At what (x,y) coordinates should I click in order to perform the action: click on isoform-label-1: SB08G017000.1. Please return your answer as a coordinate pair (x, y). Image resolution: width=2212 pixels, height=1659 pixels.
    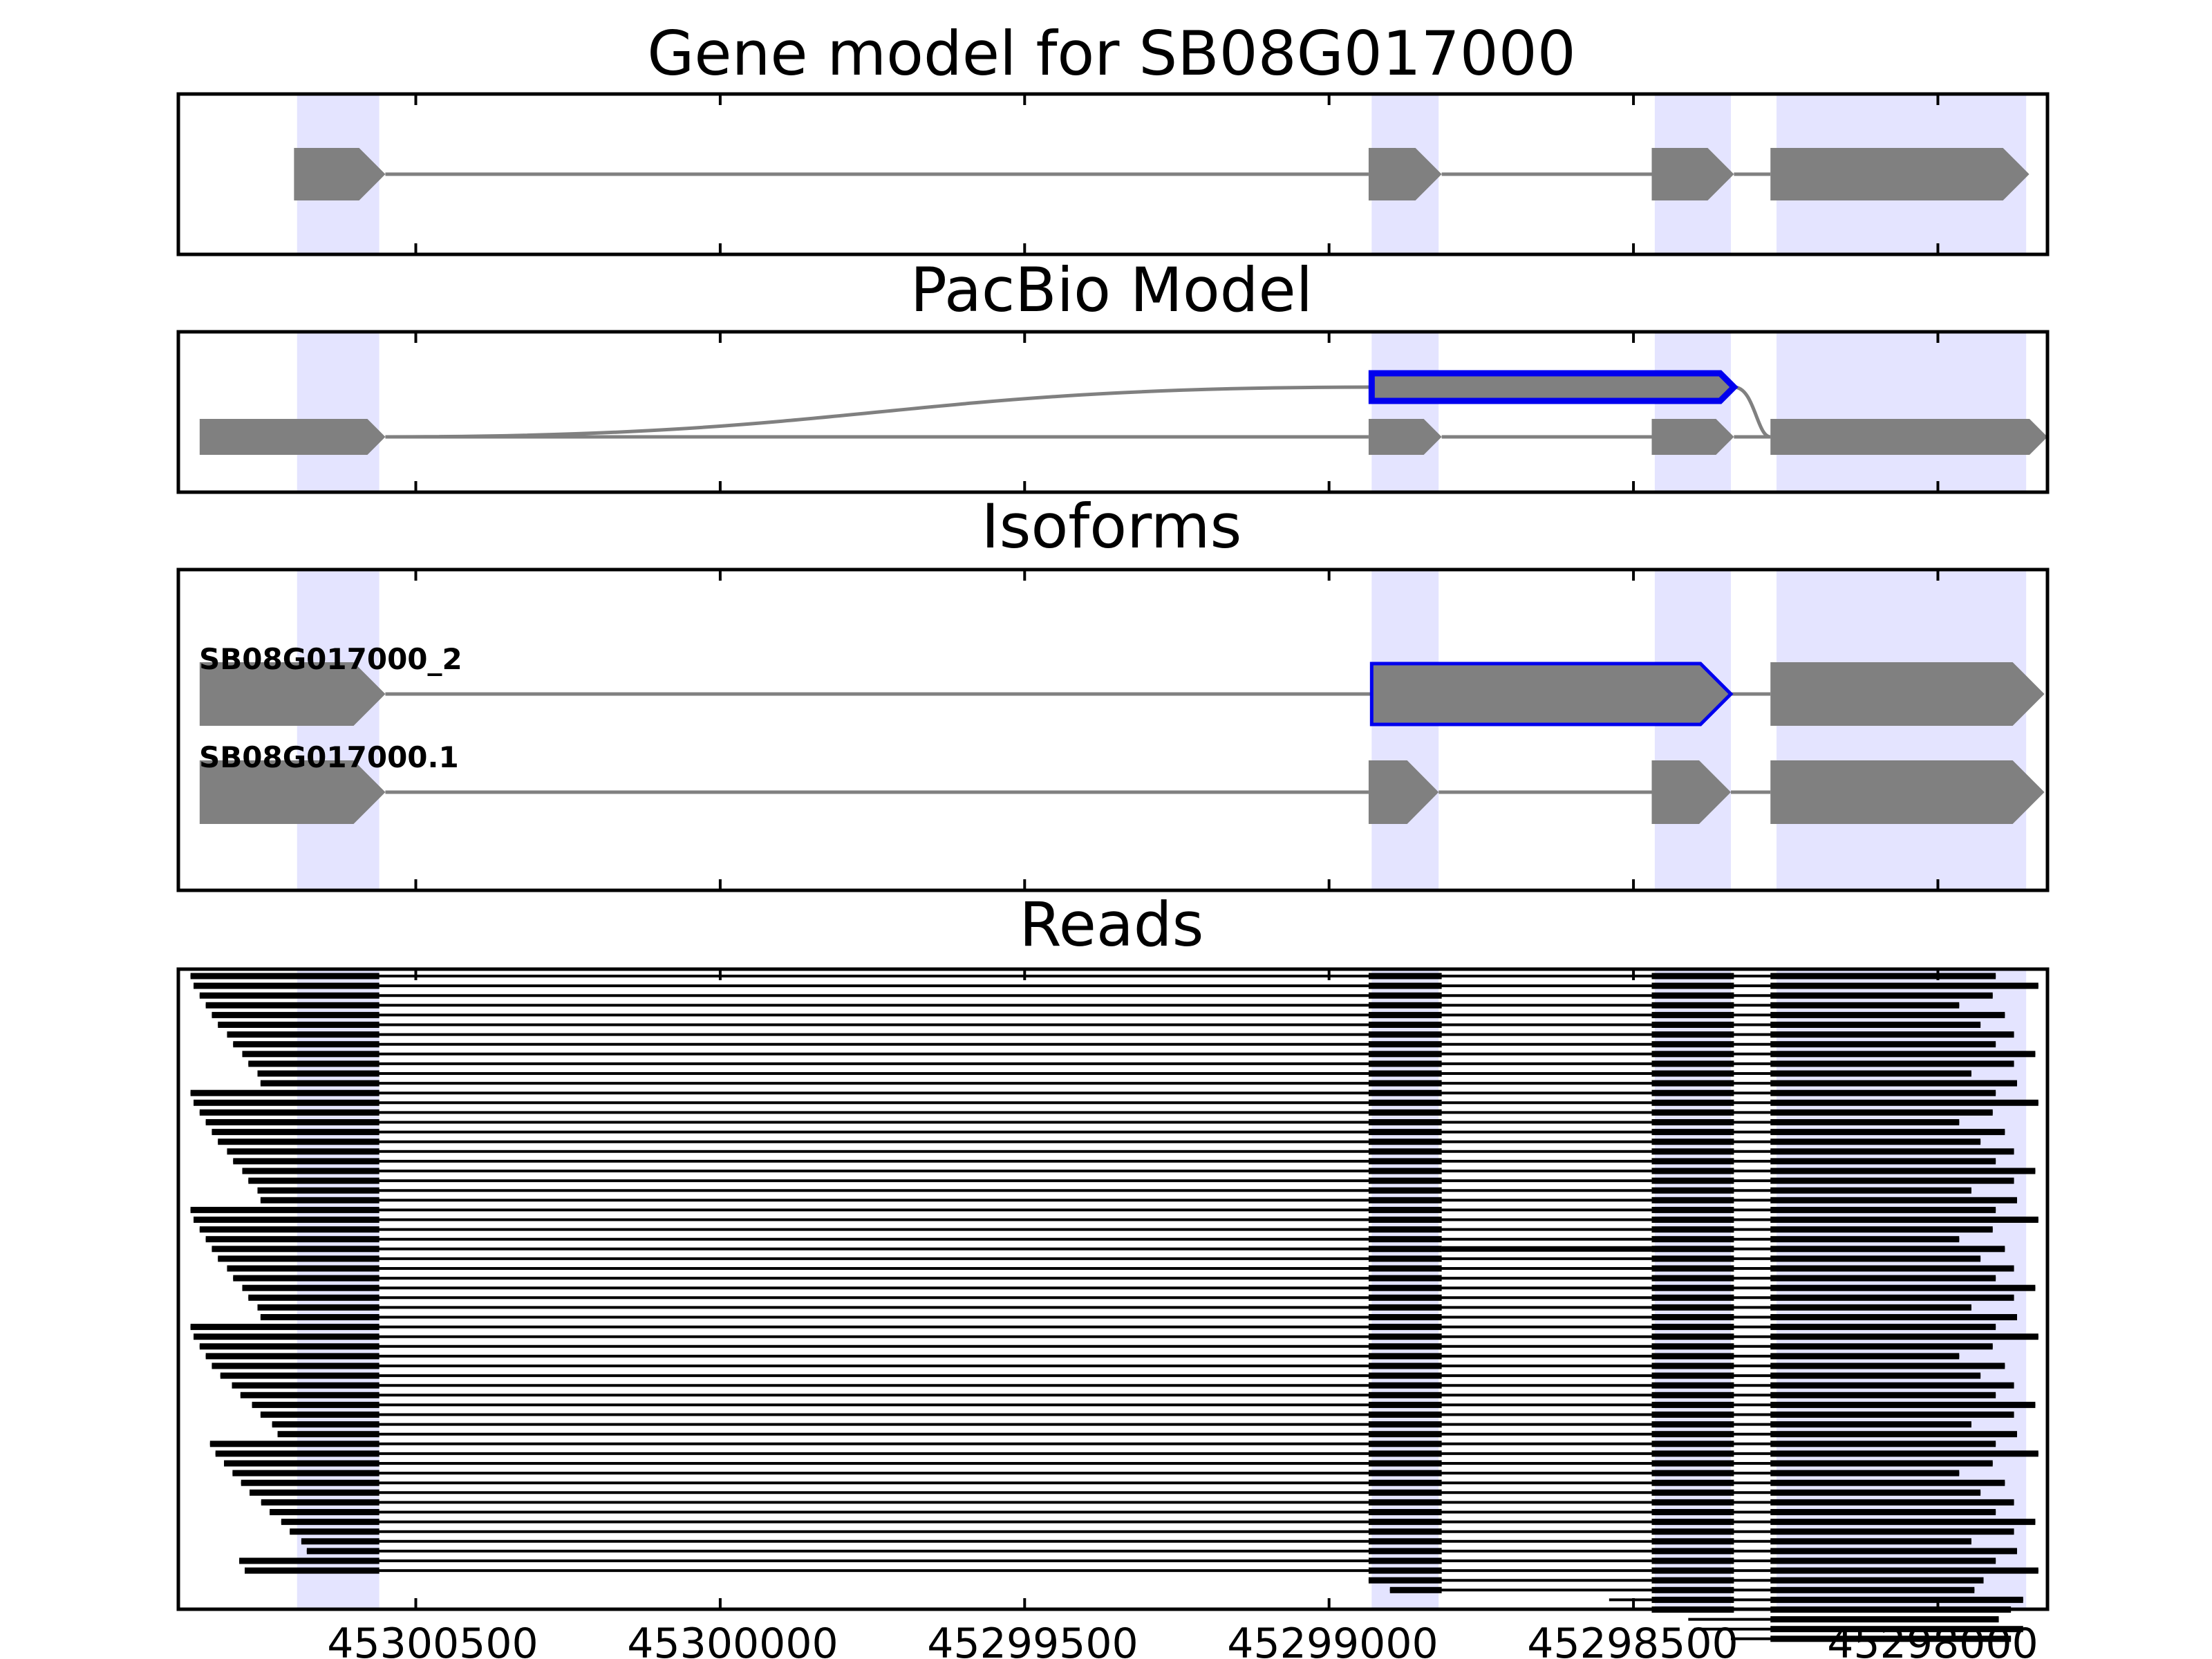
    Looking at the image, I should click on (329, 757).